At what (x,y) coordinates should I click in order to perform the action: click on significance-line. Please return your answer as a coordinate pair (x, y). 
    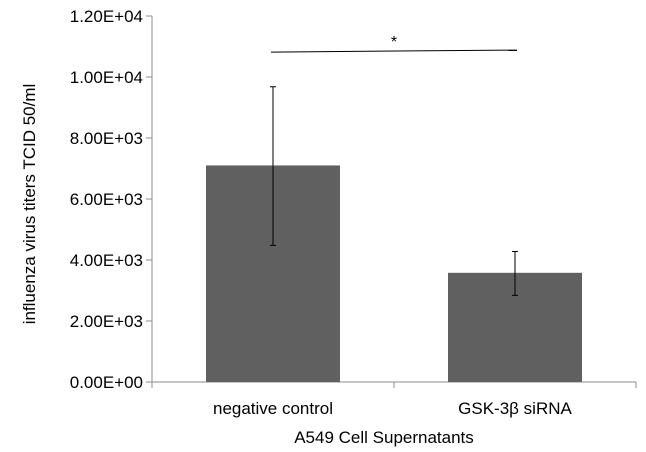
    Looking at the image, I should click on (394, 51).